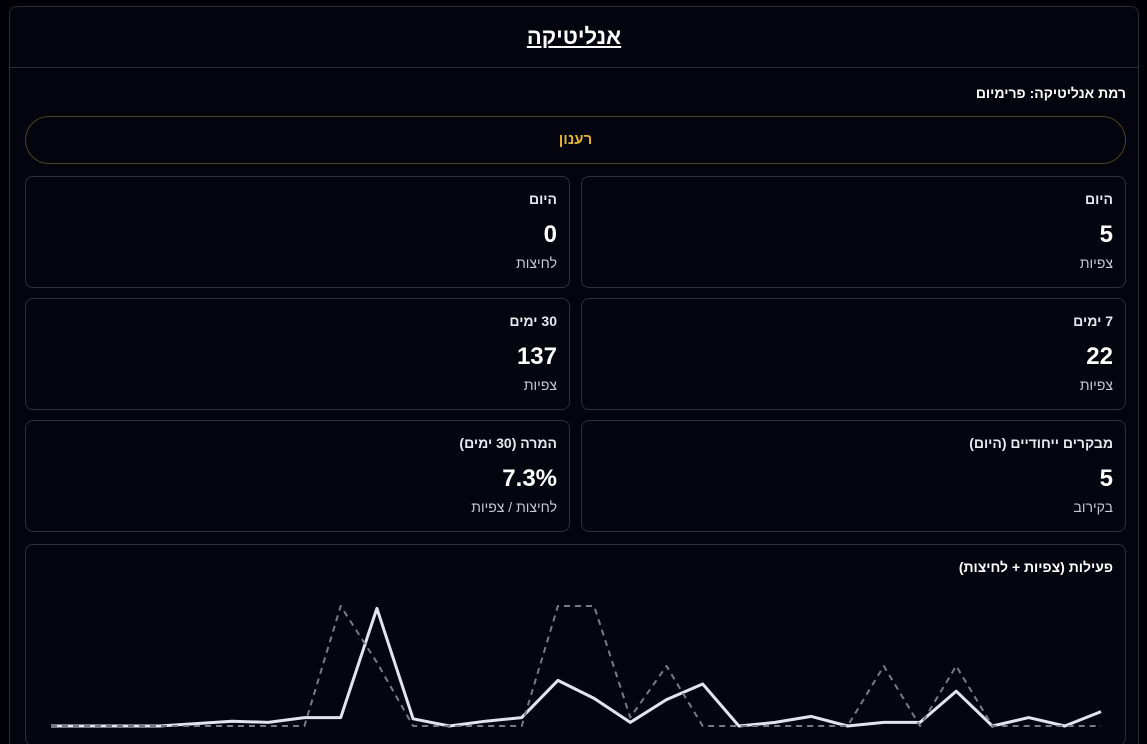 This screenshot has height=744, width=1147. Describe the element at coordinates (1041, 443) in the screenshot. I see `stat-label: מבקרים ייחודיים (היום)` at that location.